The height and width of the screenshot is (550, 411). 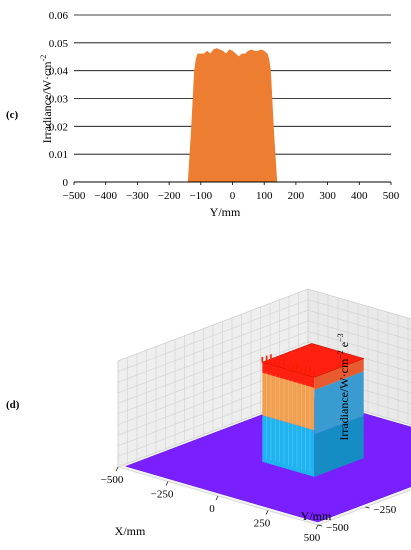 I want to click on panel-c-x-tick-label: −400, so click(x=105, y=196).